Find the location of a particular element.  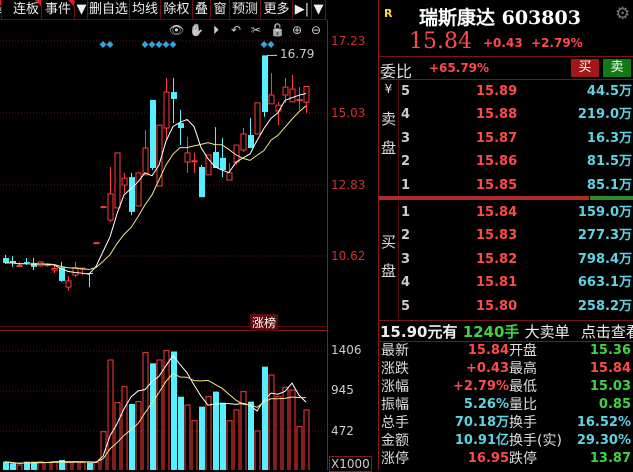

stat-label: 最新 is located at coordinates (395, 351).